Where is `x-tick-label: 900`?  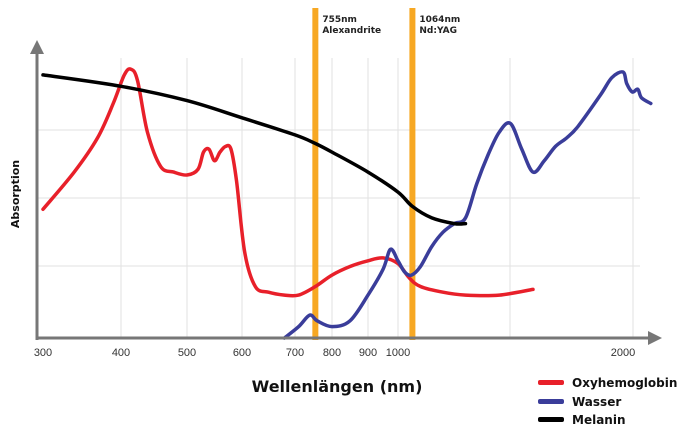 x-tick-label: 900 is located at coordinates (368, 353).